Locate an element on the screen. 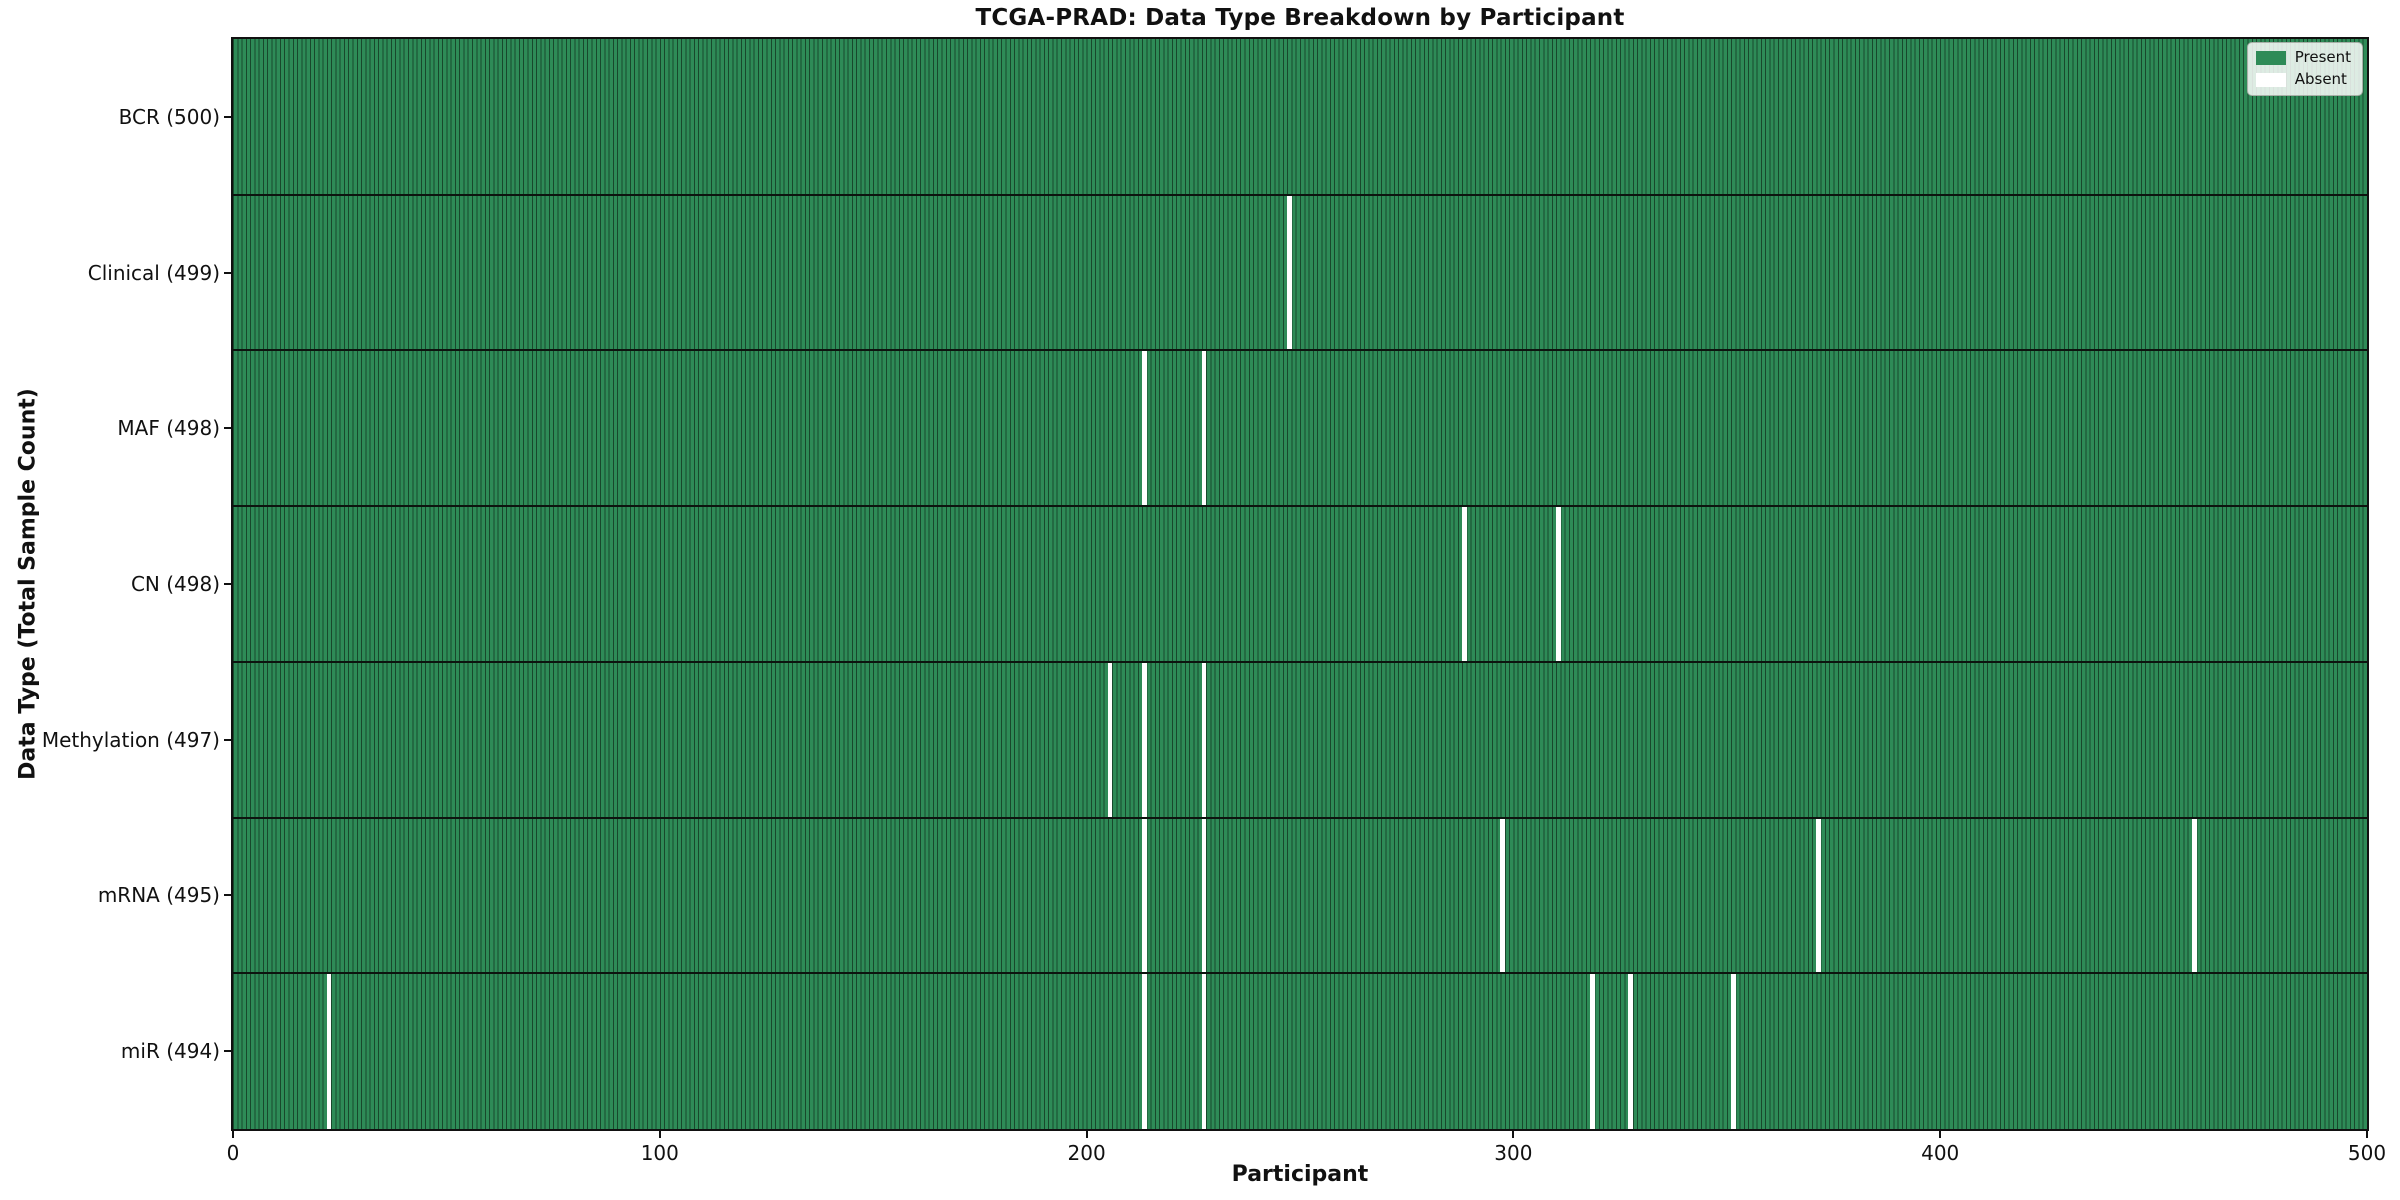 The height and width of the screenshot is (1200, 2400). legend-swatch-absent-icon is located at coordinates (2270, 79).